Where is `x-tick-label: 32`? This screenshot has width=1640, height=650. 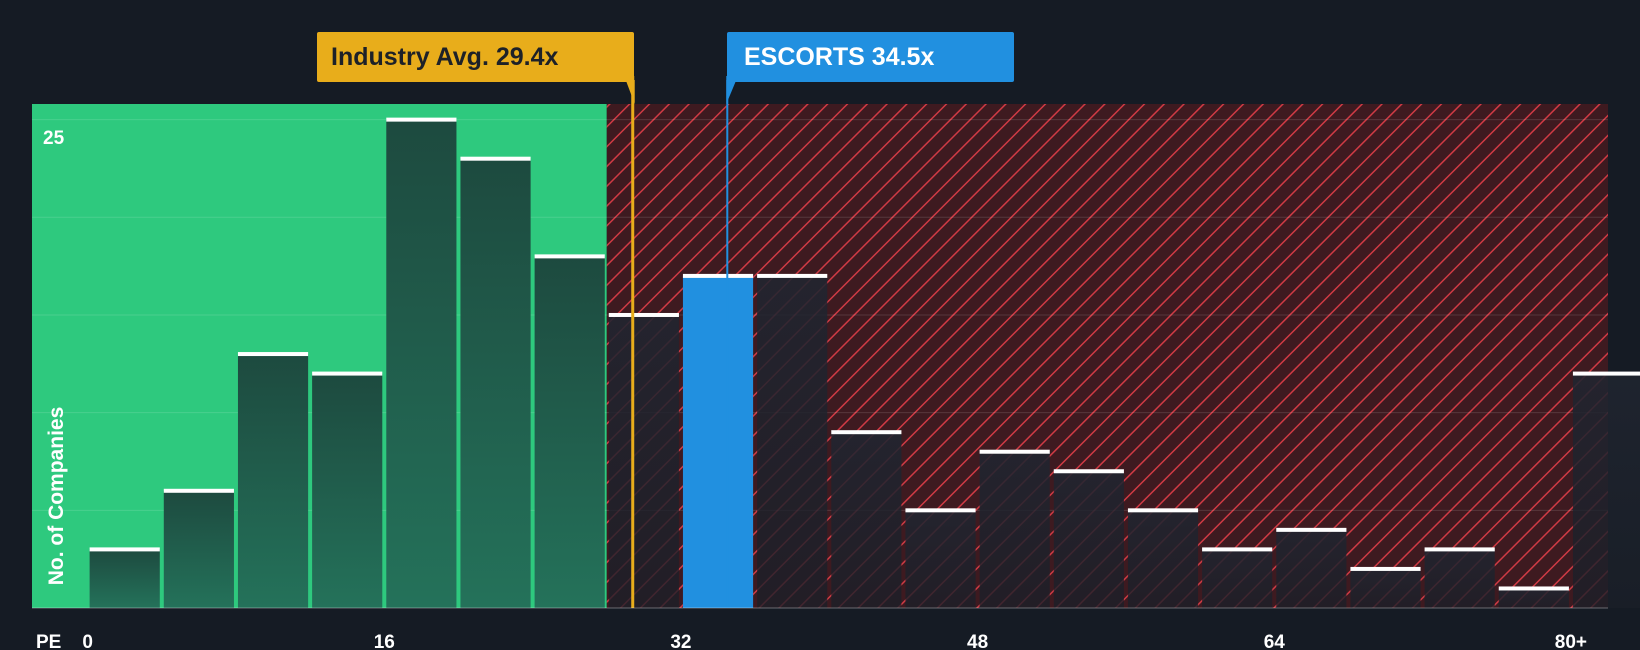 x-tick-label: 32 is located at coordinates (680, 641).